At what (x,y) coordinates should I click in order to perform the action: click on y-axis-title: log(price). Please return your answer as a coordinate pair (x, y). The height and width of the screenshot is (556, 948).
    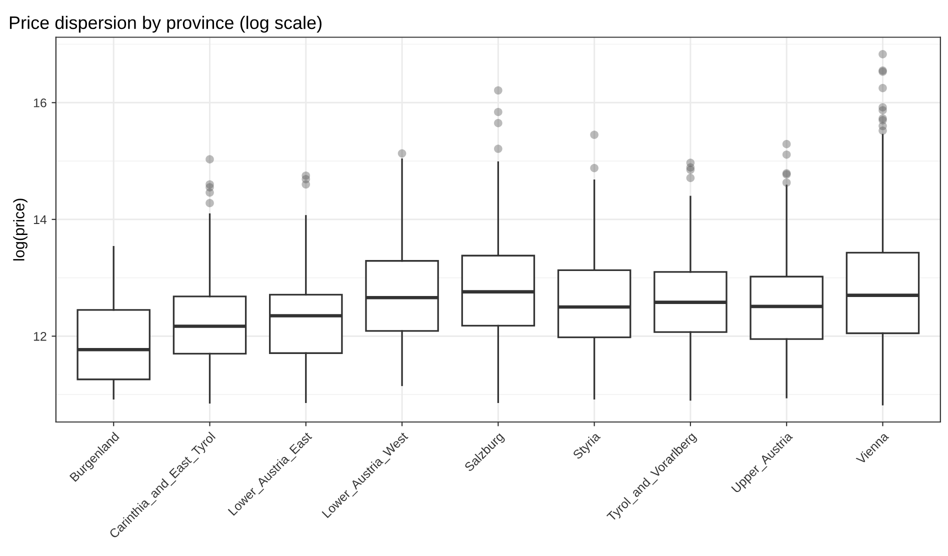
    Looking at the image, I should click on (20, 229).